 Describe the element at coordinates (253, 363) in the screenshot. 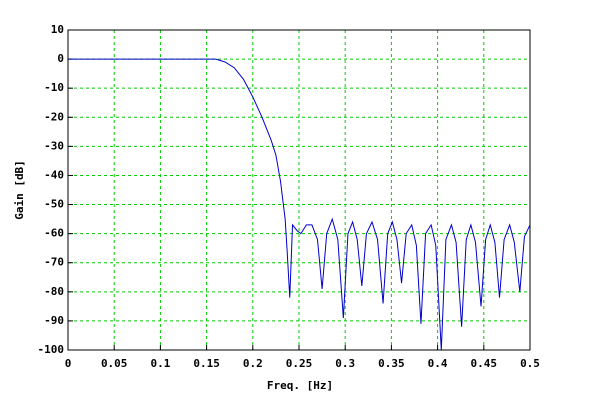

I see `x-tick-label: 0.2` at that location.